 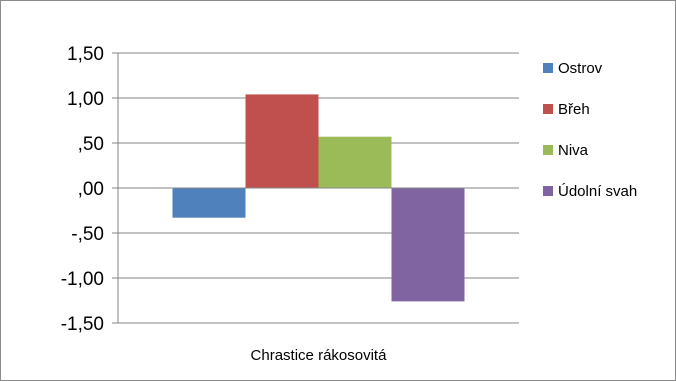 I want to click on x-axis-category-labels: Chrastice rákosovitá, so click(x=319, y=355).